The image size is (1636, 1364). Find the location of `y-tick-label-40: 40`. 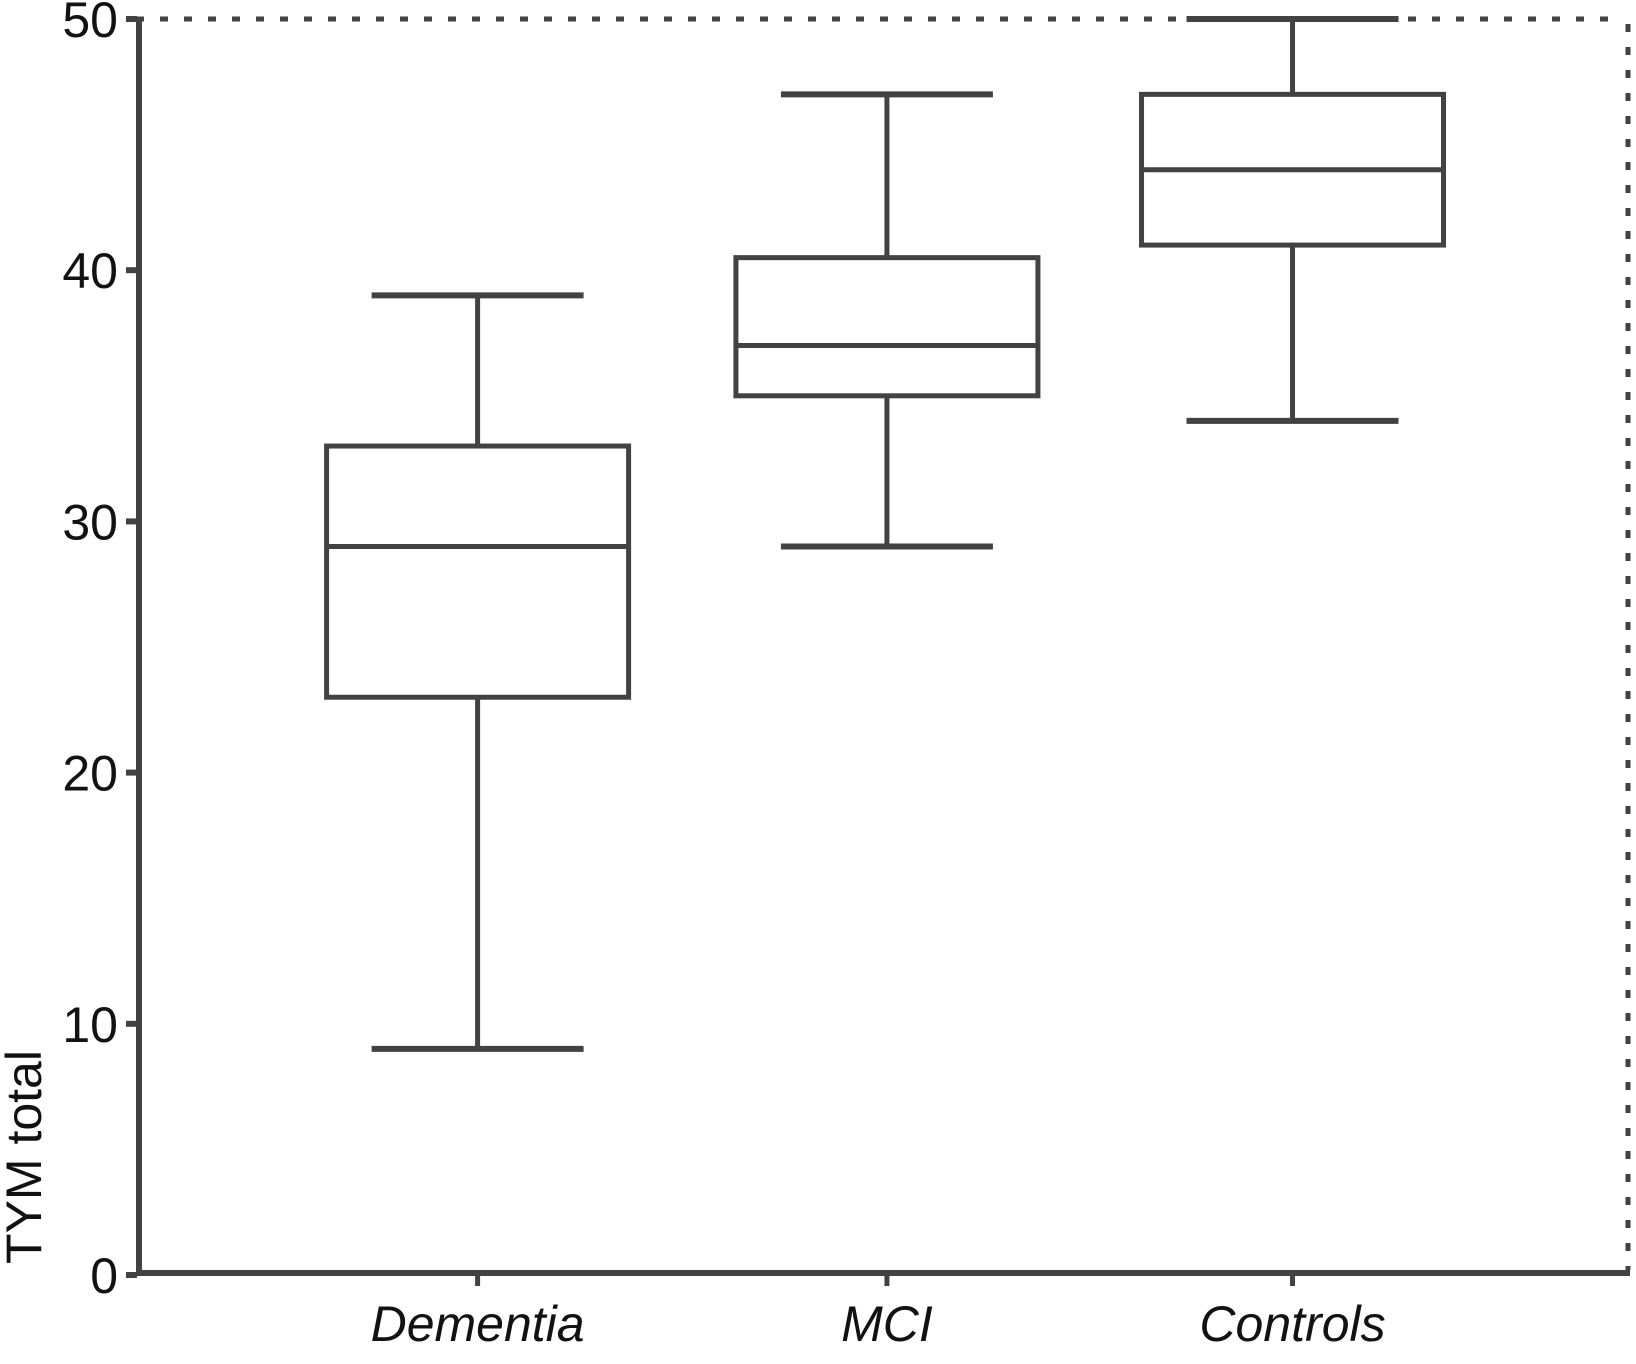

y-tick-label-40: 40 is located at coordinates (90, 271).